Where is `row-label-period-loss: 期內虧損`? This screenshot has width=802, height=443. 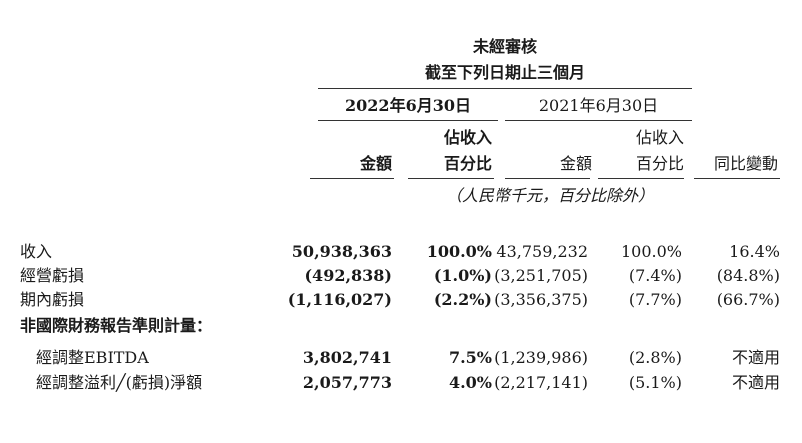
row-label-period-loss: 期內虧損 is located at coordinates (52, 299).